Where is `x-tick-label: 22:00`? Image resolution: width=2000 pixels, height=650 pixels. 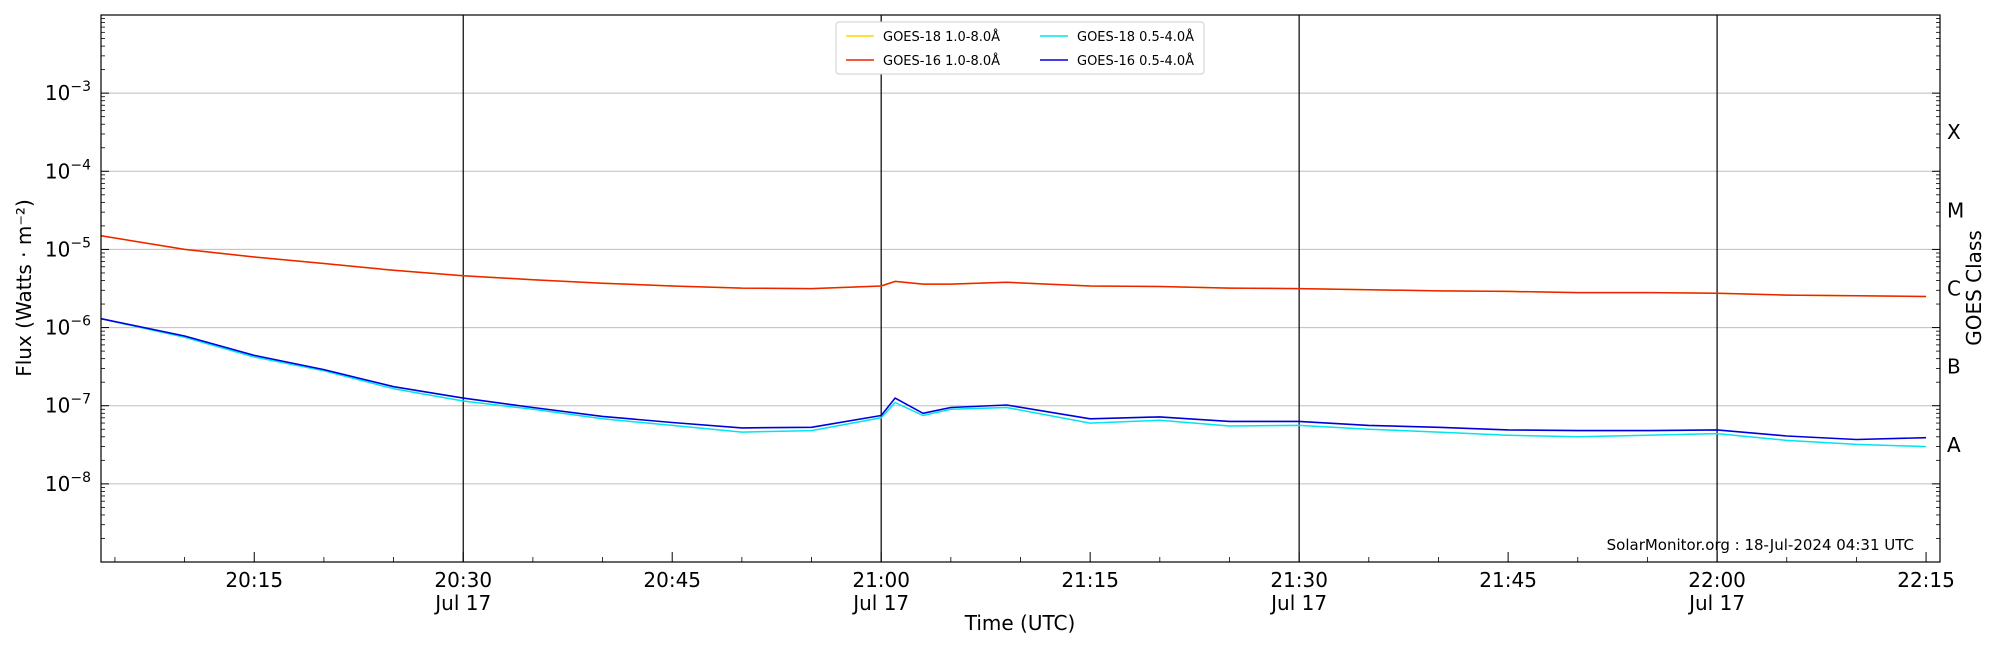 x-tick-label: 22:00 is located at coordinates (1717, 580).